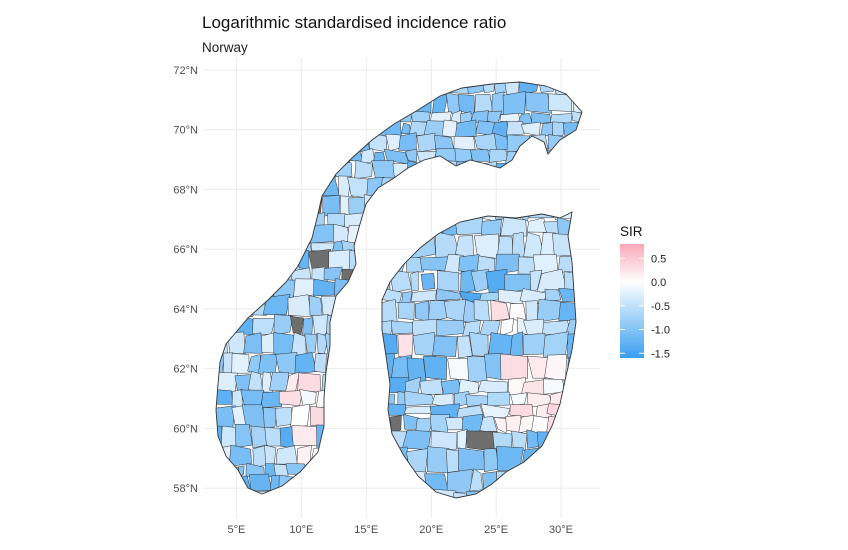  What do you see at coordinates (479, 355) in the screenshot?
I see `norway-outline-east` at bounding box center [479, 355].